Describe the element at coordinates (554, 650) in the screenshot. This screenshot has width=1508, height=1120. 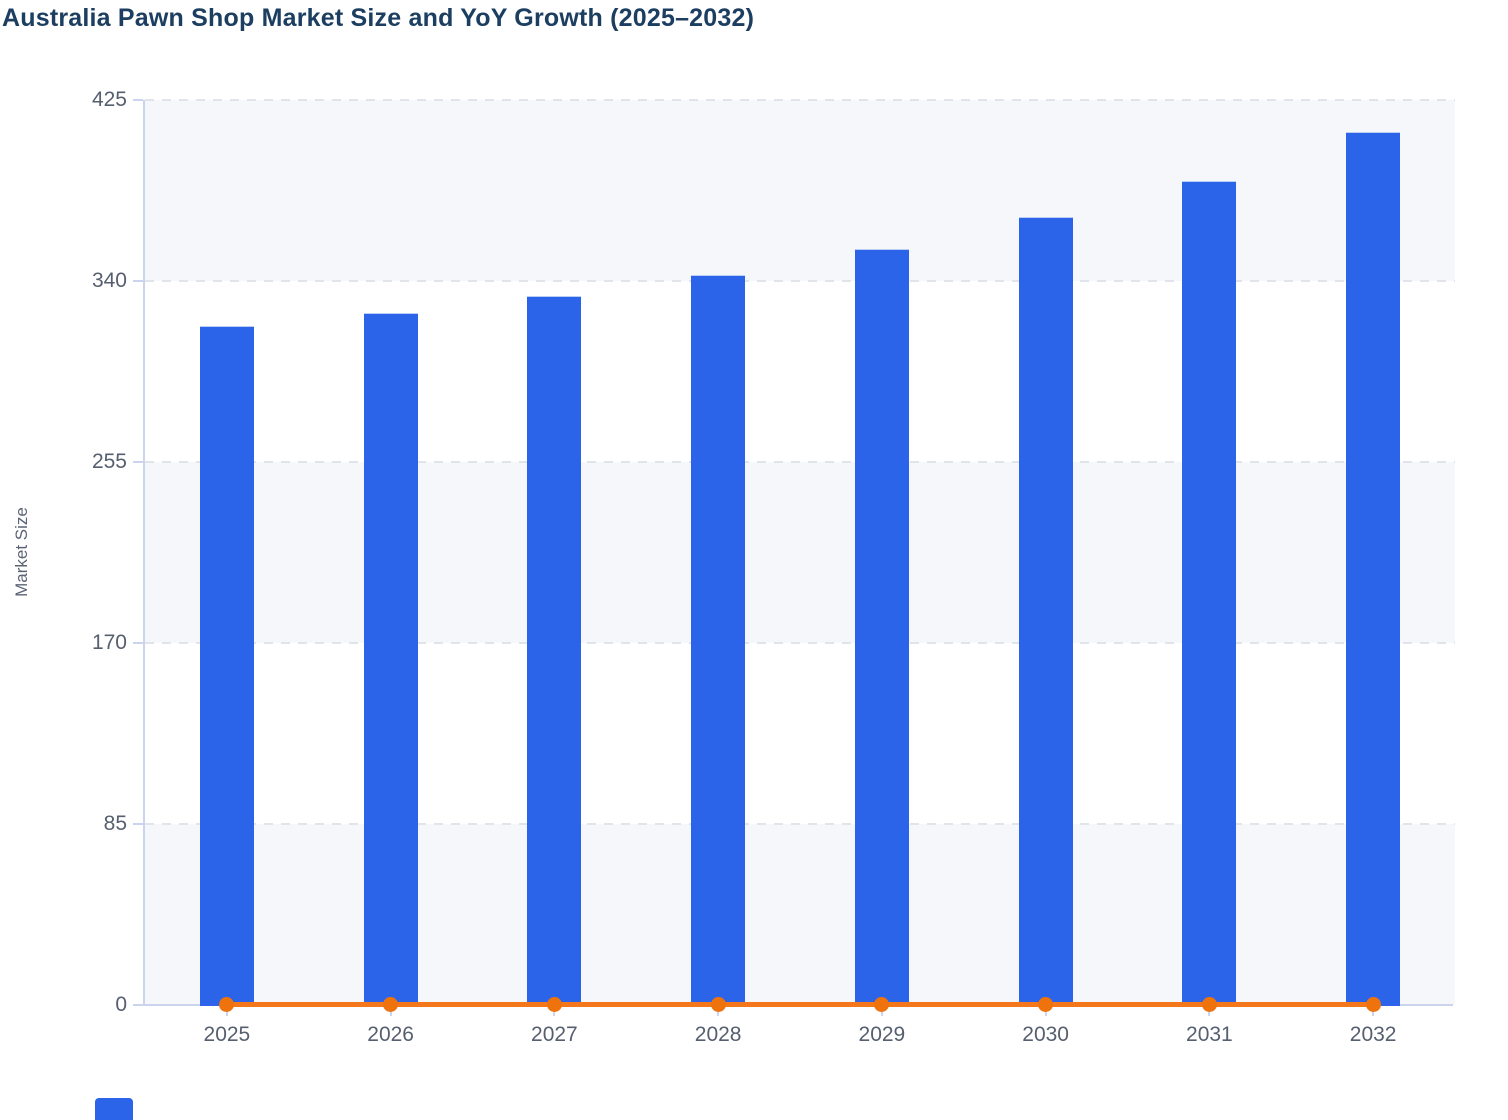
I see `bar-market-size-2027` at that location.